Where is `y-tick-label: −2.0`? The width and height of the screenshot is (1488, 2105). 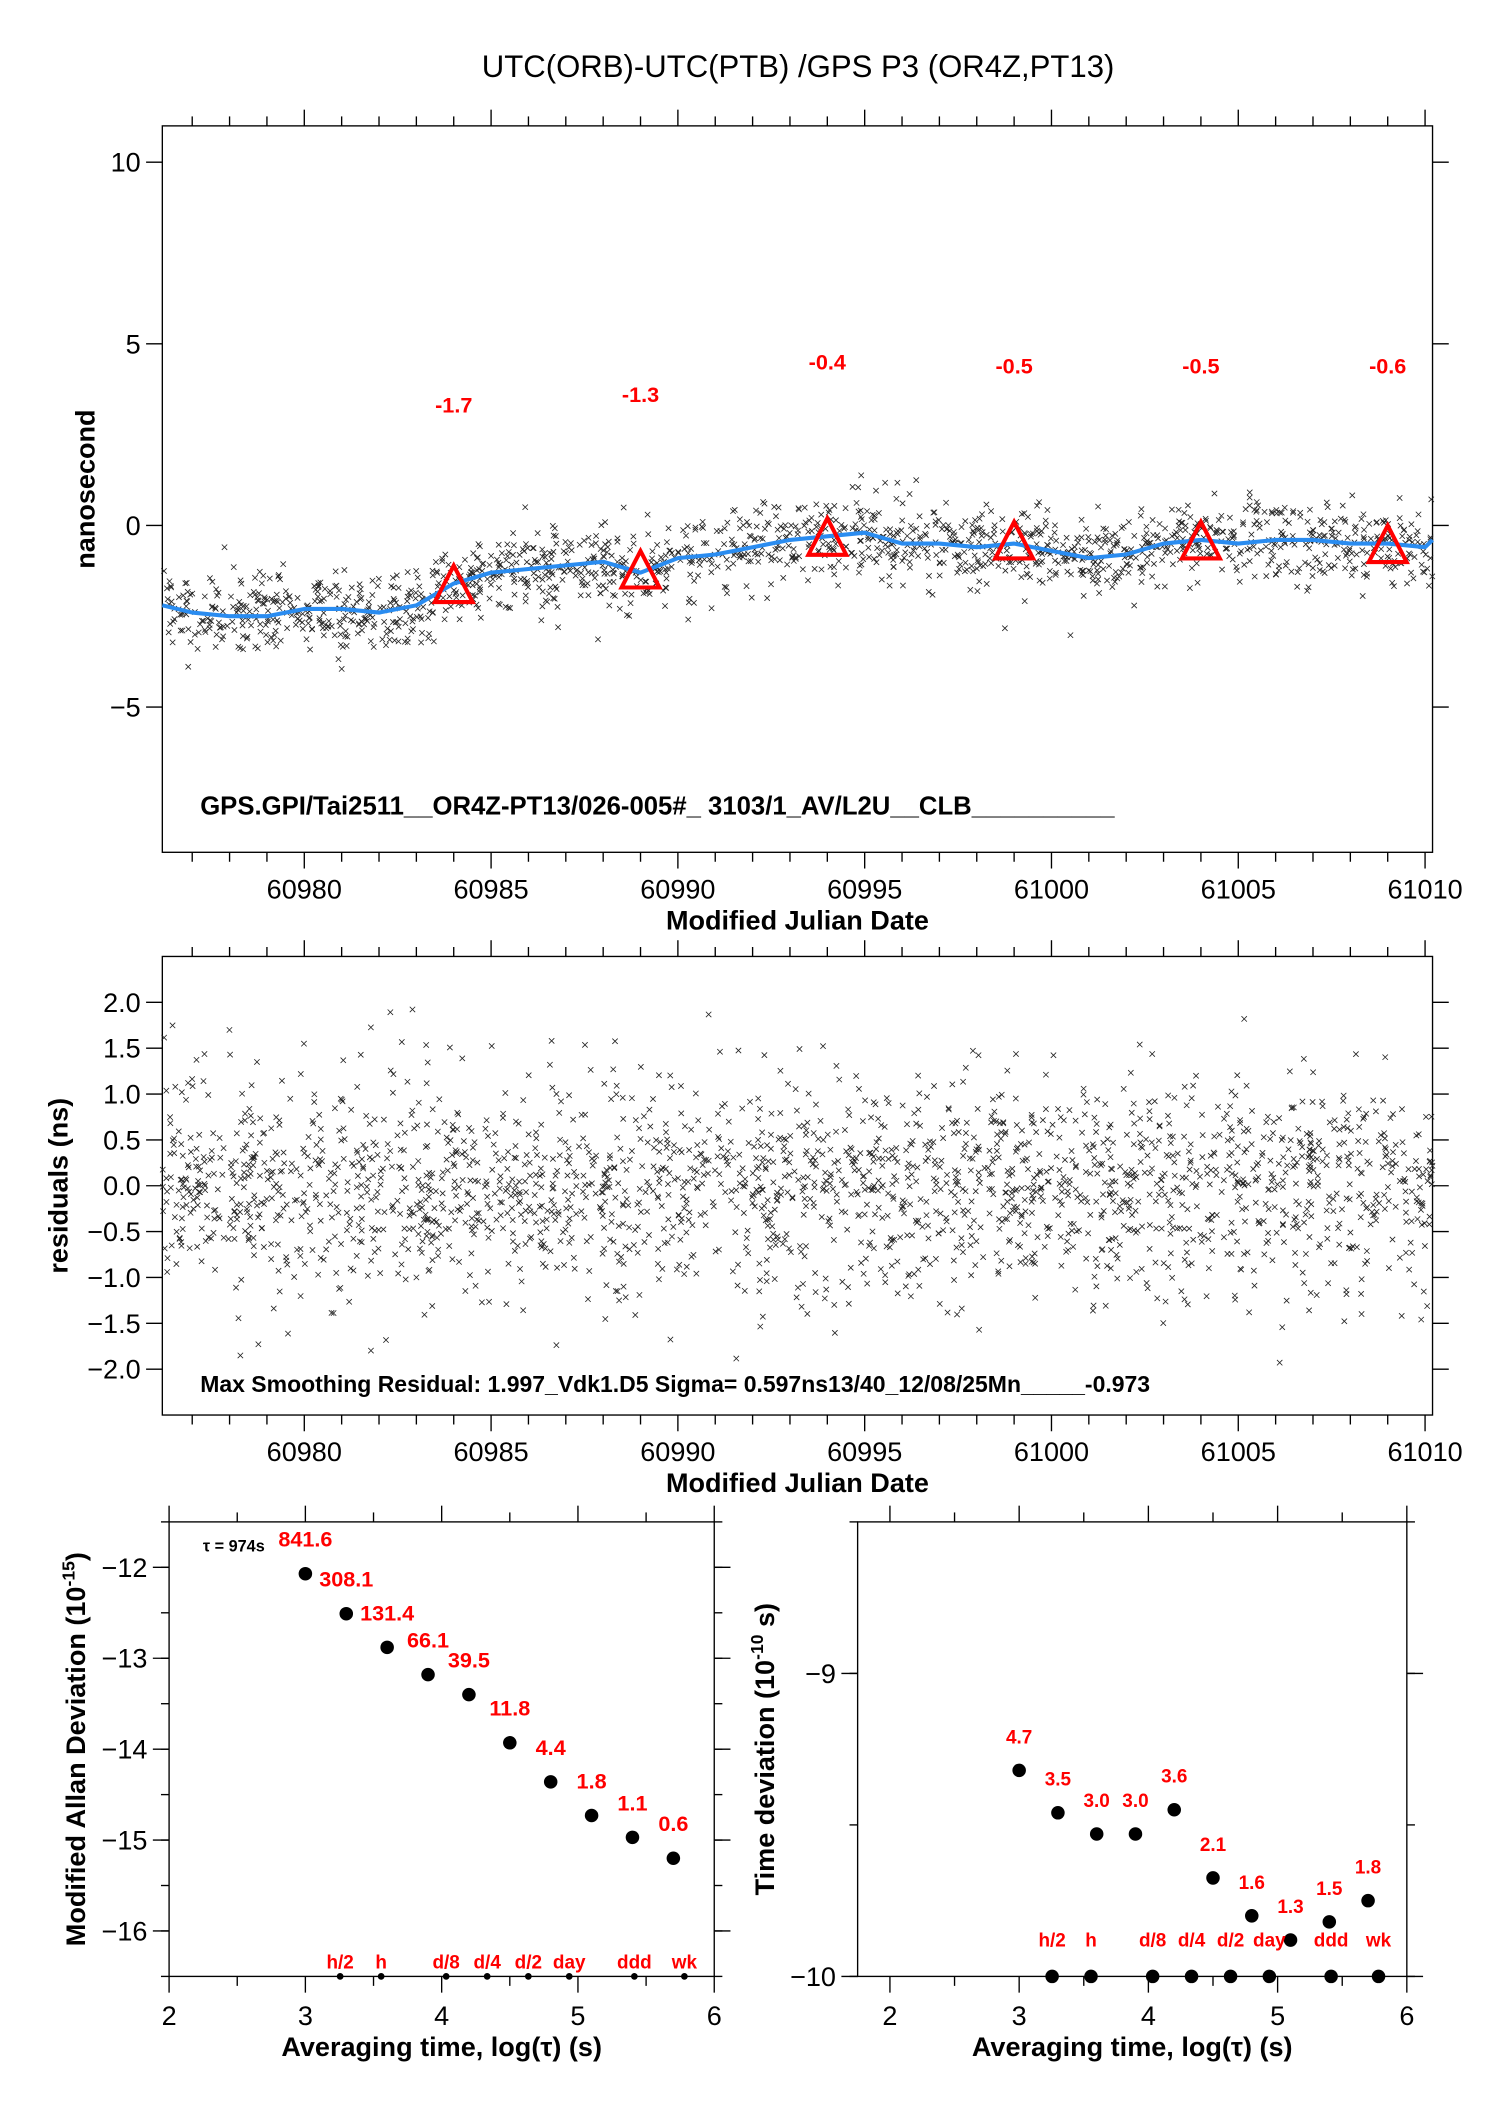
y-tick-label: −2.0 is located at coordinates (113, 1370).